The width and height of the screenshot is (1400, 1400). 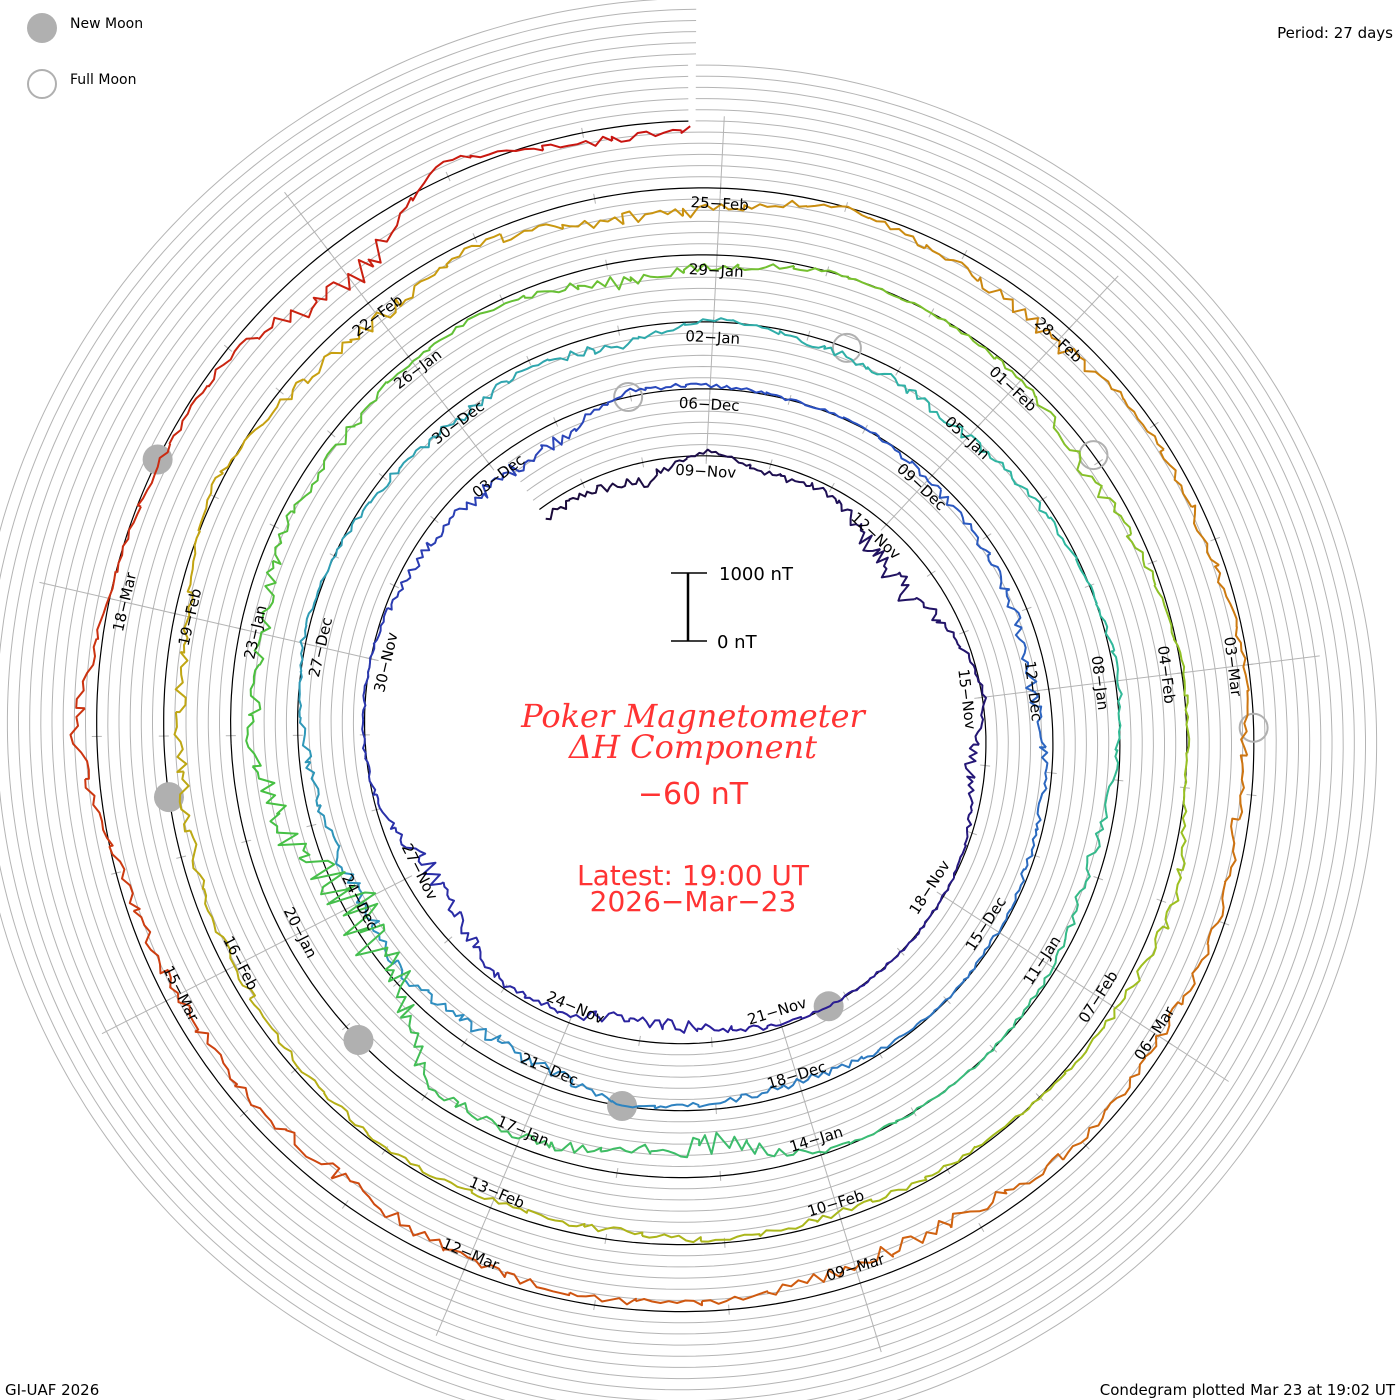 I want to click on latest-time: Latest: 19:00 UT, so click(x=693, y=875).